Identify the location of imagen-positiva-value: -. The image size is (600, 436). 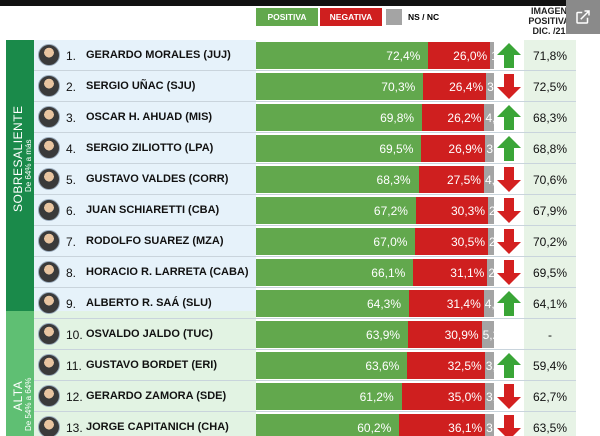
(550, 334).